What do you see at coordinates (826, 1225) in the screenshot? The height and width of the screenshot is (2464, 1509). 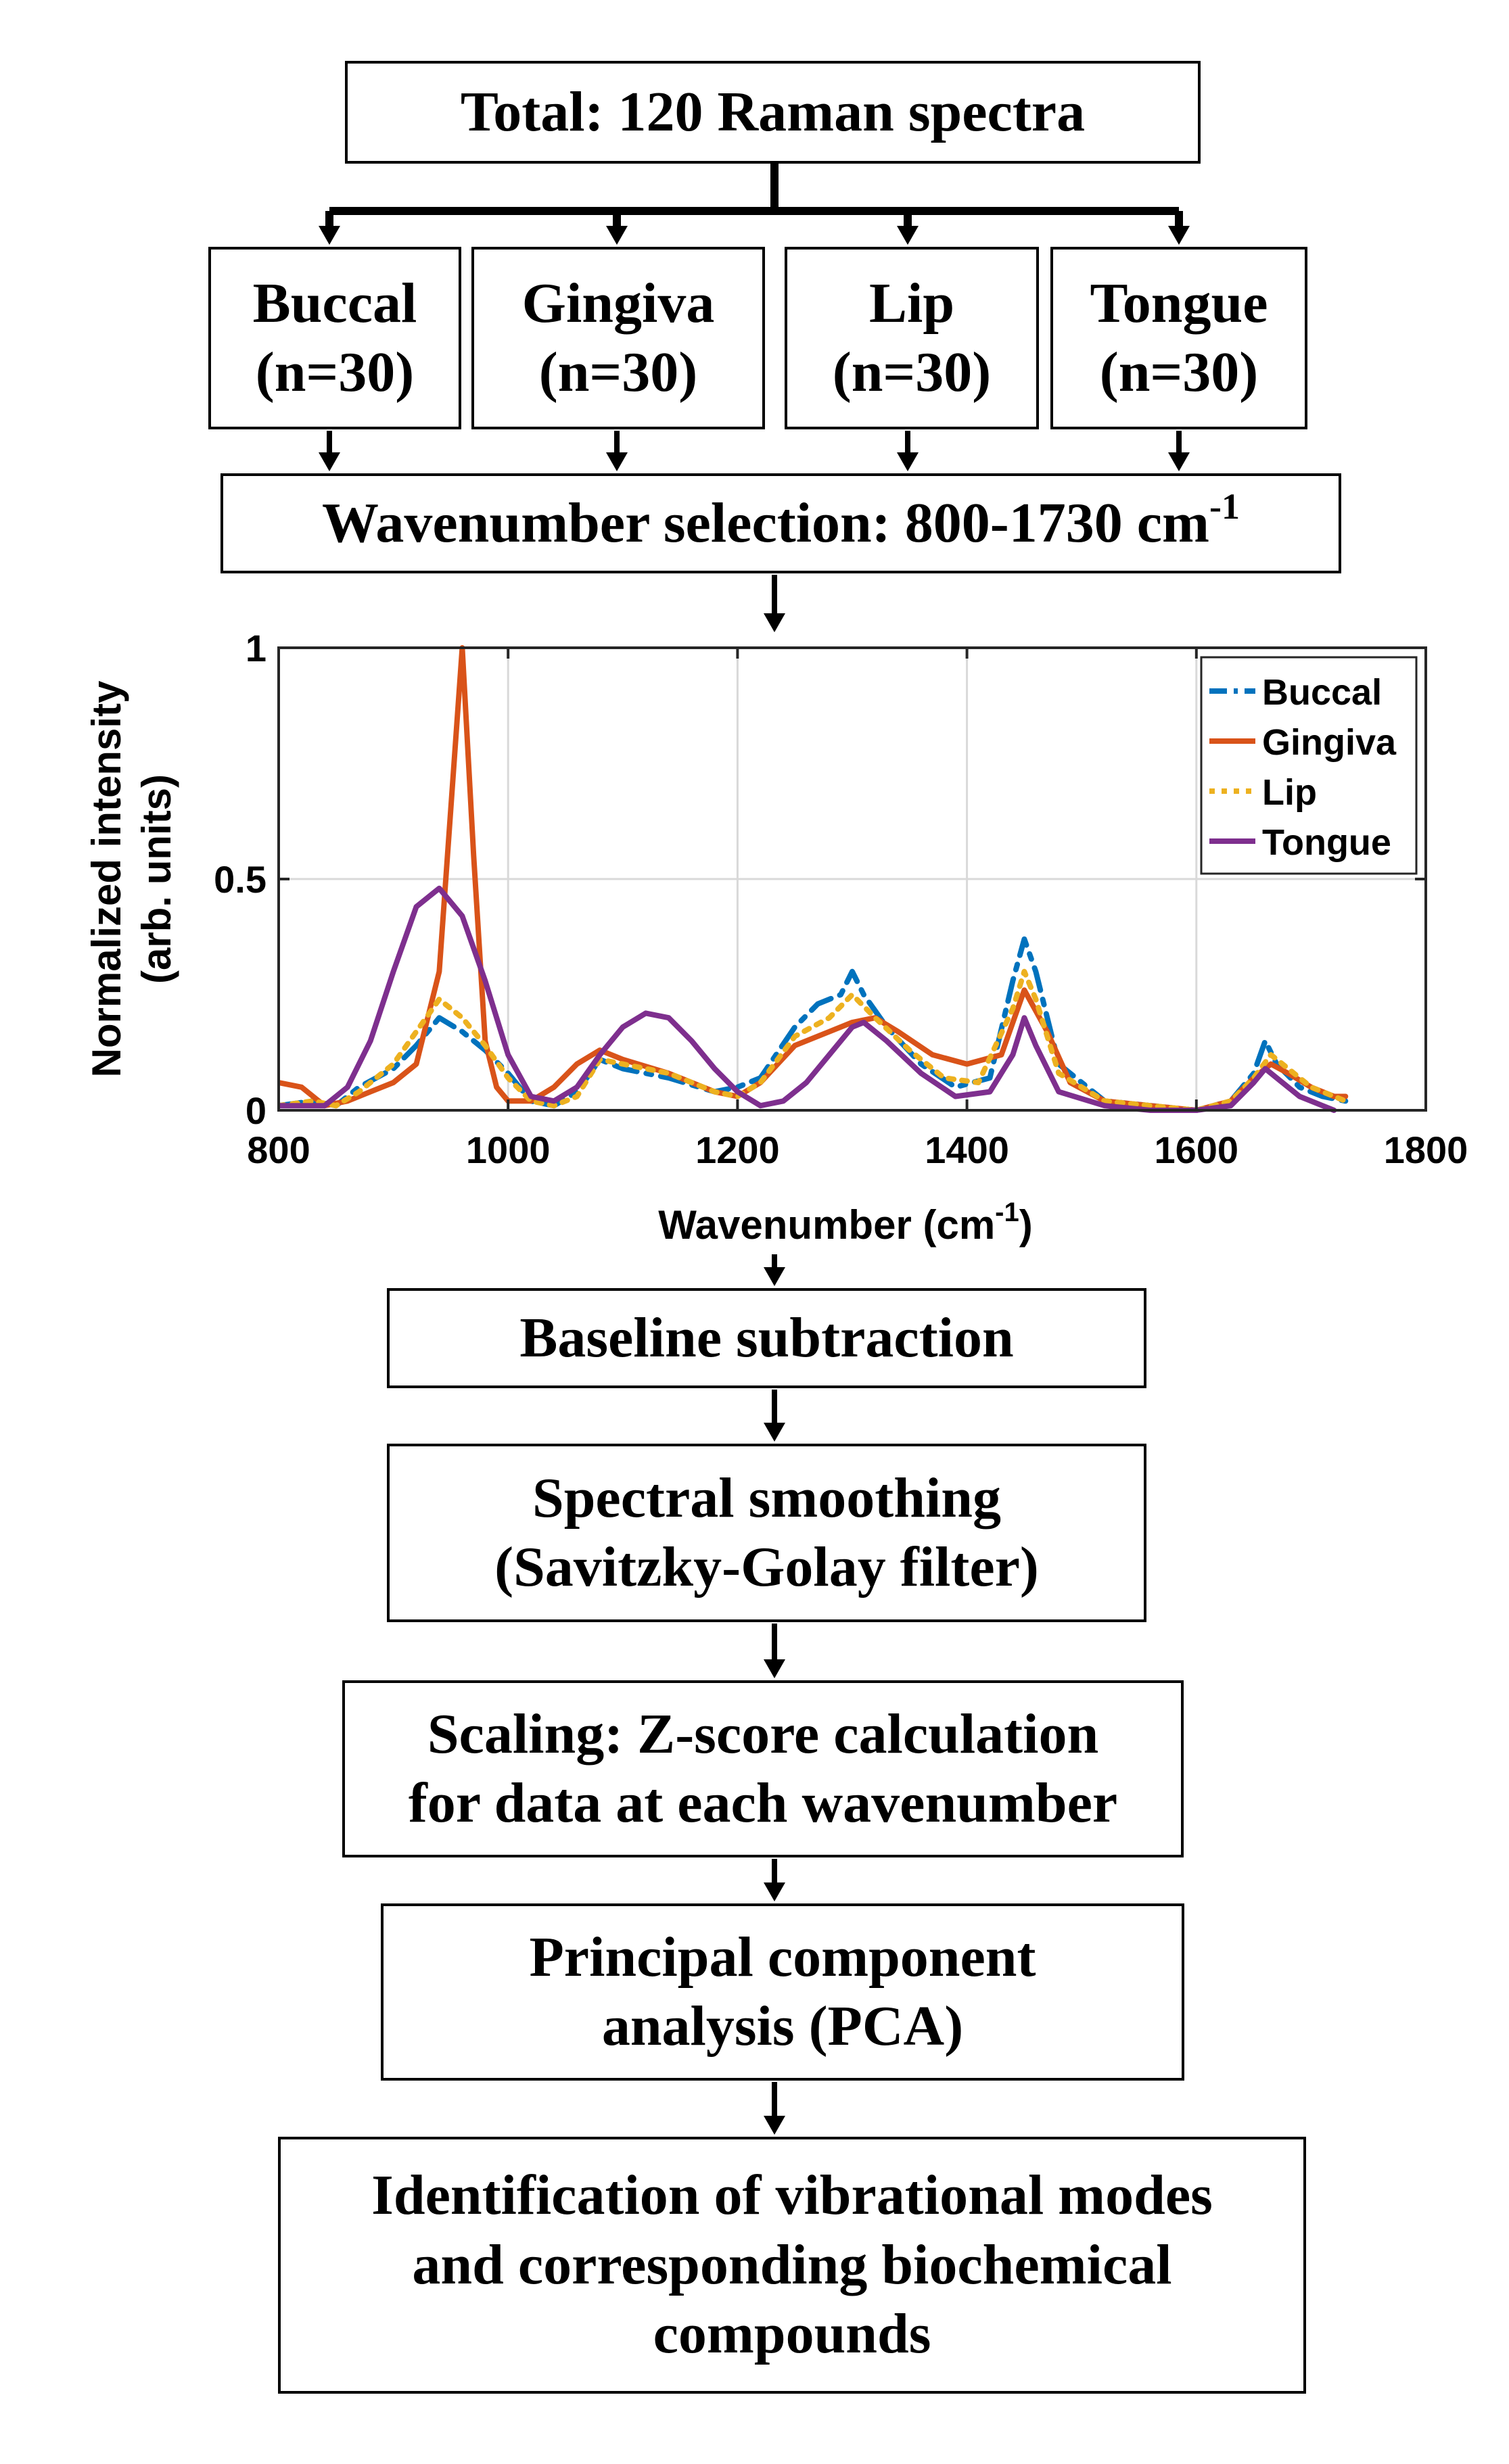 I see `x-axis-label-main: Wavenumber (cm` at bounding box center [826, 1225].